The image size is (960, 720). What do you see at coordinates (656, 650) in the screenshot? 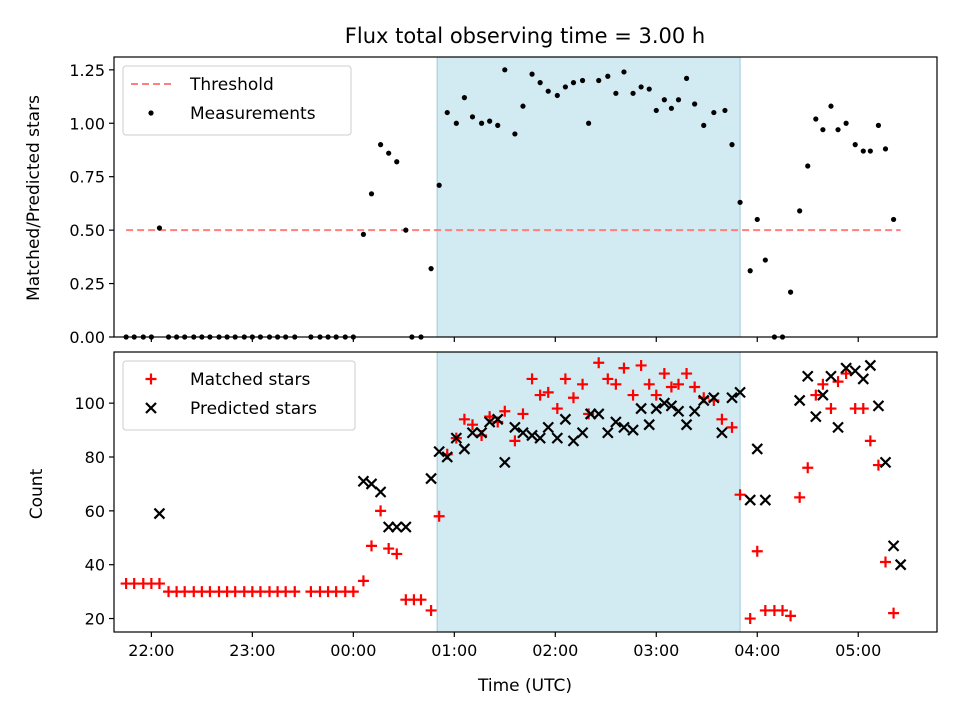
I see `x-tick-label: 03:00` at bounding box center [656, 650].